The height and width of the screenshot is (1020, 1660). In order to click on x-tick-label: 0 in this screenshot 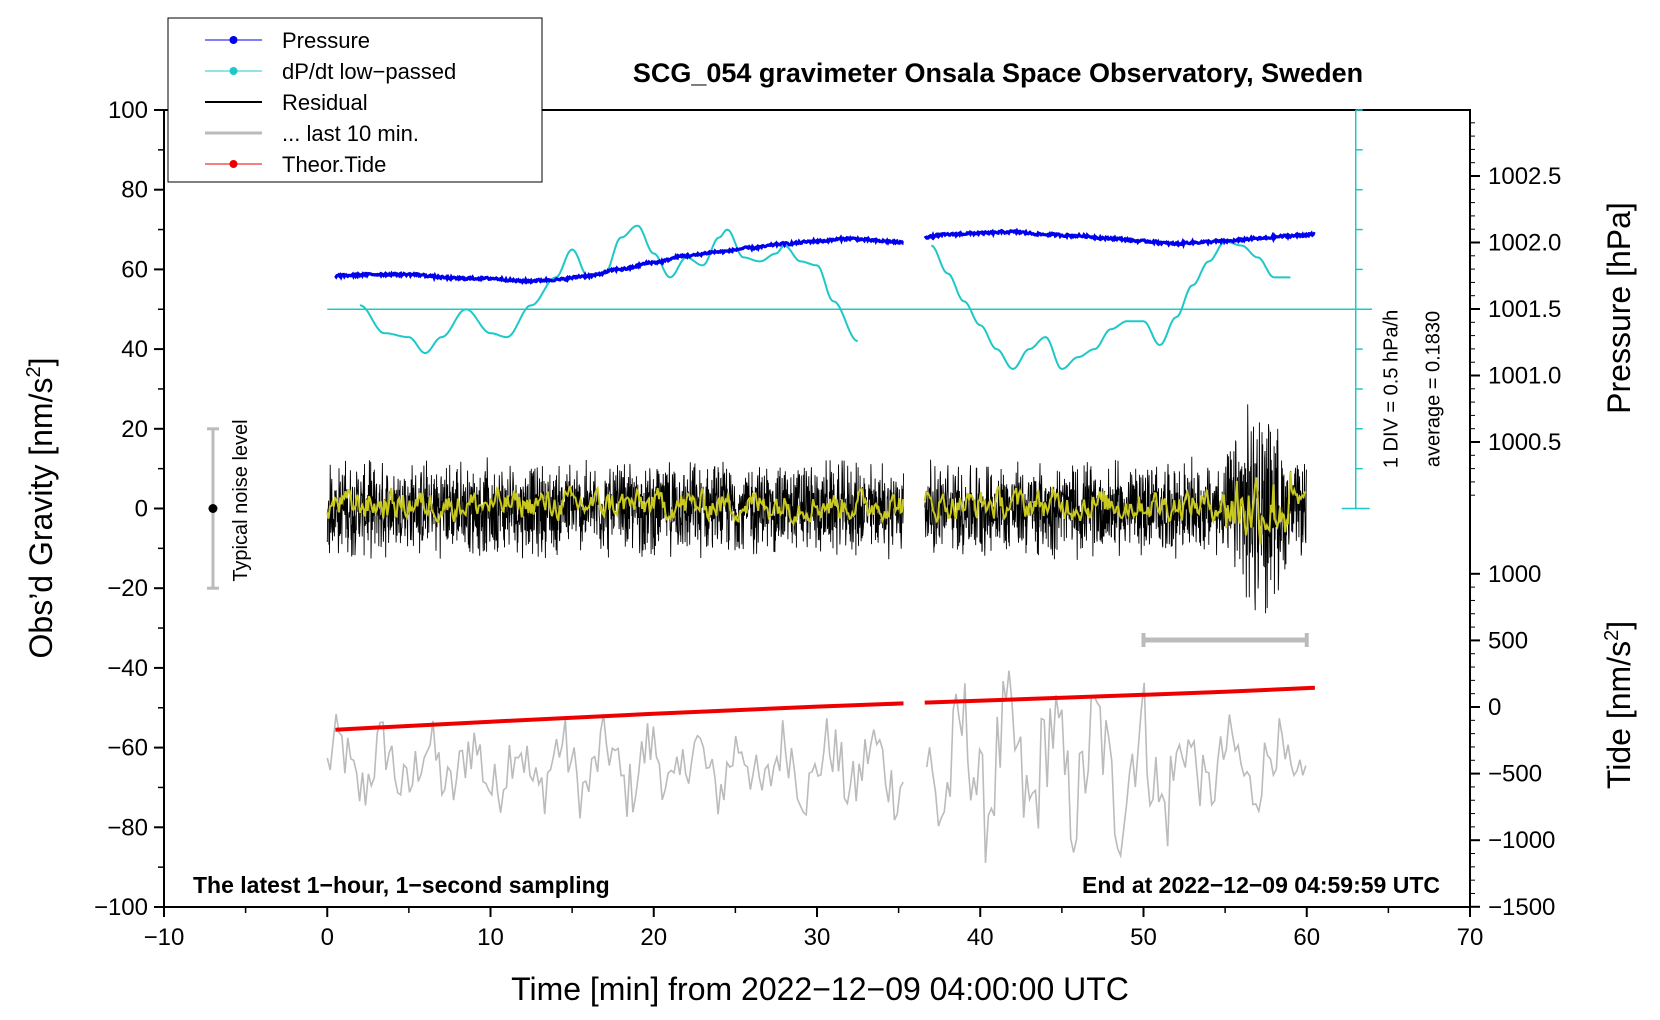, I will do `click(327, 937)`.